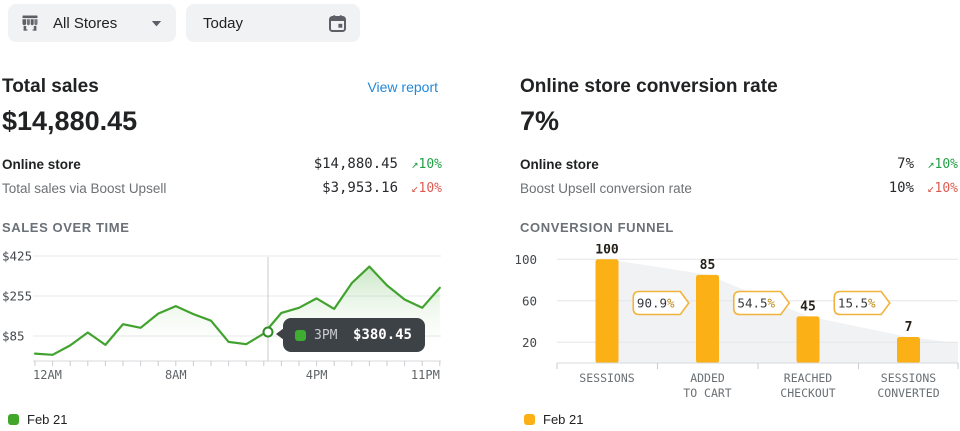 This screenshot has height=431, width=960. What do you see at coordinates (355, 164) in the screenshot?
I see `metric-row-value: $14,880.45` at bounding box center [355, 164].